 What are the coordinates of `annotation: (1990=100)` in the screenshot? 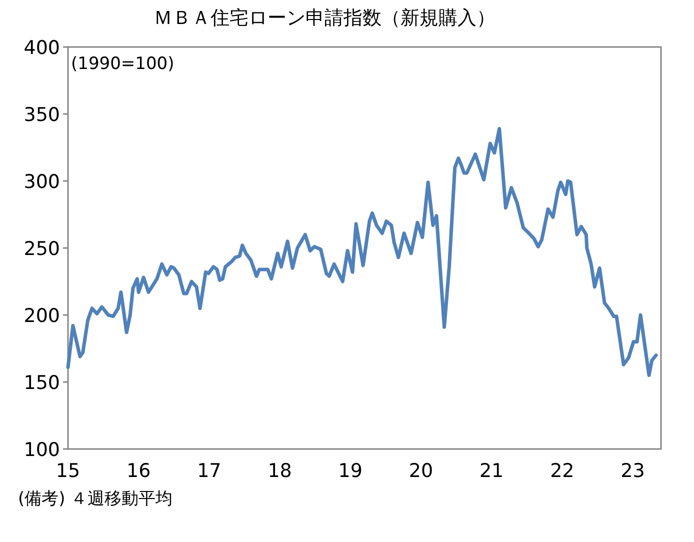 It's located at (122, 64).